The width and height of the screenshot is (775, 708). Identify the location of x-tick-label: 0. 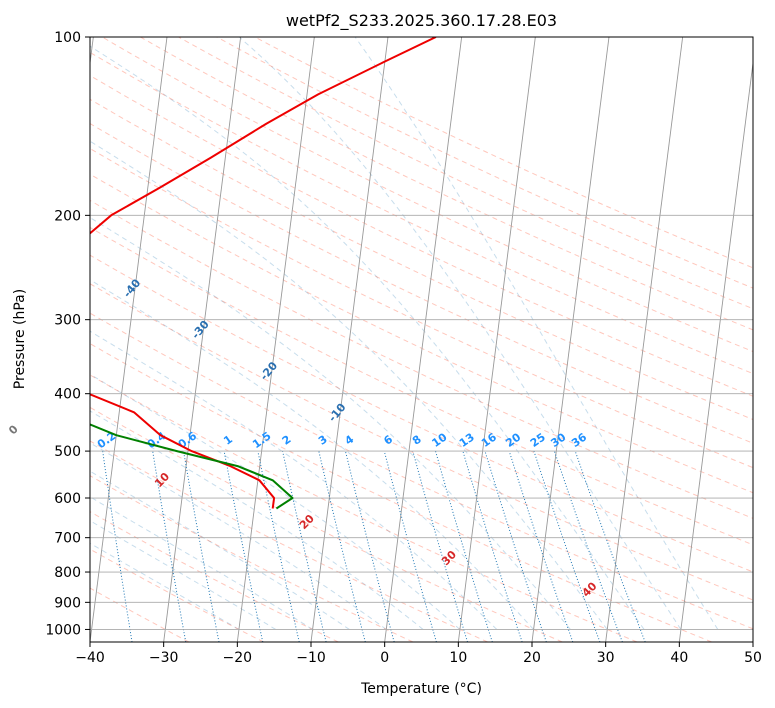
(384, 658).